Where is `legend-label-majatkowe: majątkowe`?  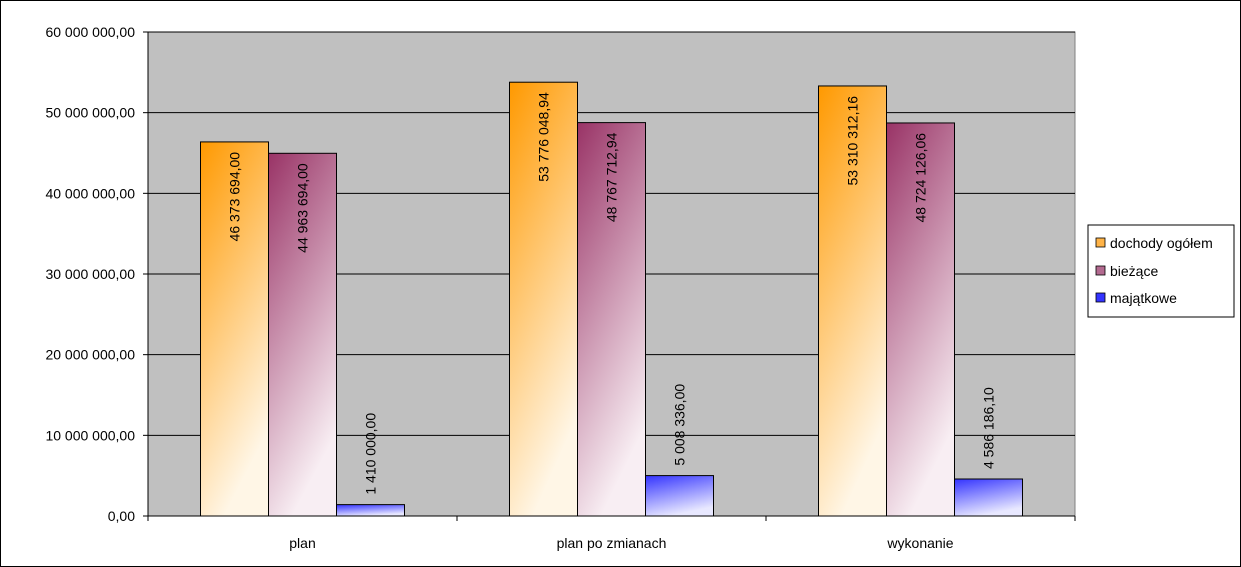 legend-label-majatkowe: majątkowe is located at coordinates (1143, 298).